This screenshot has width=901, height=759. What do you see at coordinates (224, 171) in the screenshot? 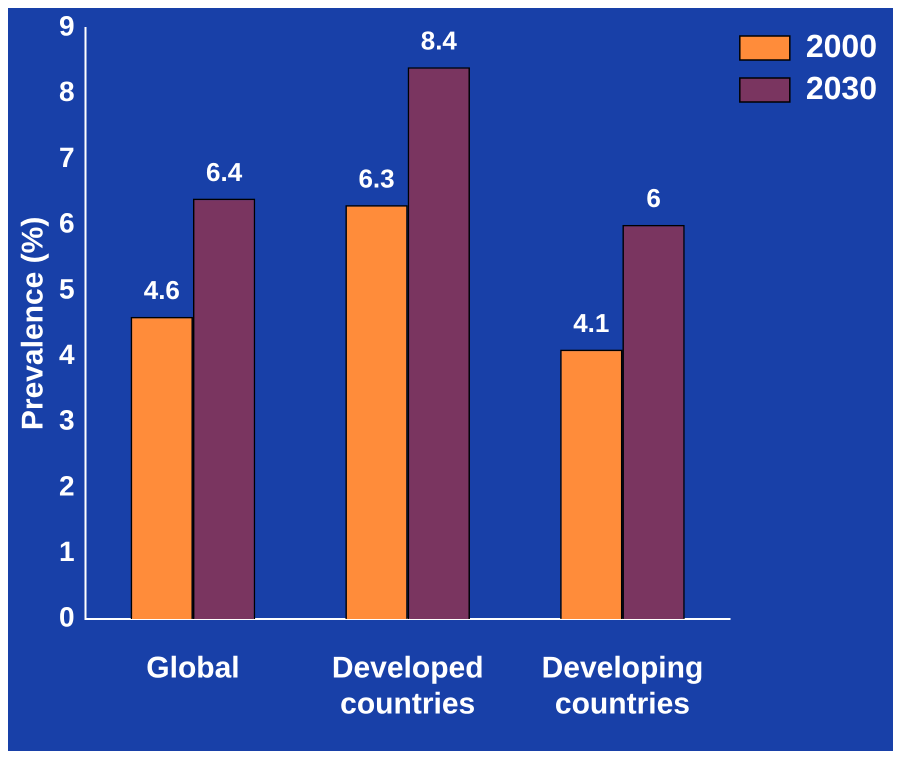
I see `data-label: 6.4` at bounding box center [224, 171].